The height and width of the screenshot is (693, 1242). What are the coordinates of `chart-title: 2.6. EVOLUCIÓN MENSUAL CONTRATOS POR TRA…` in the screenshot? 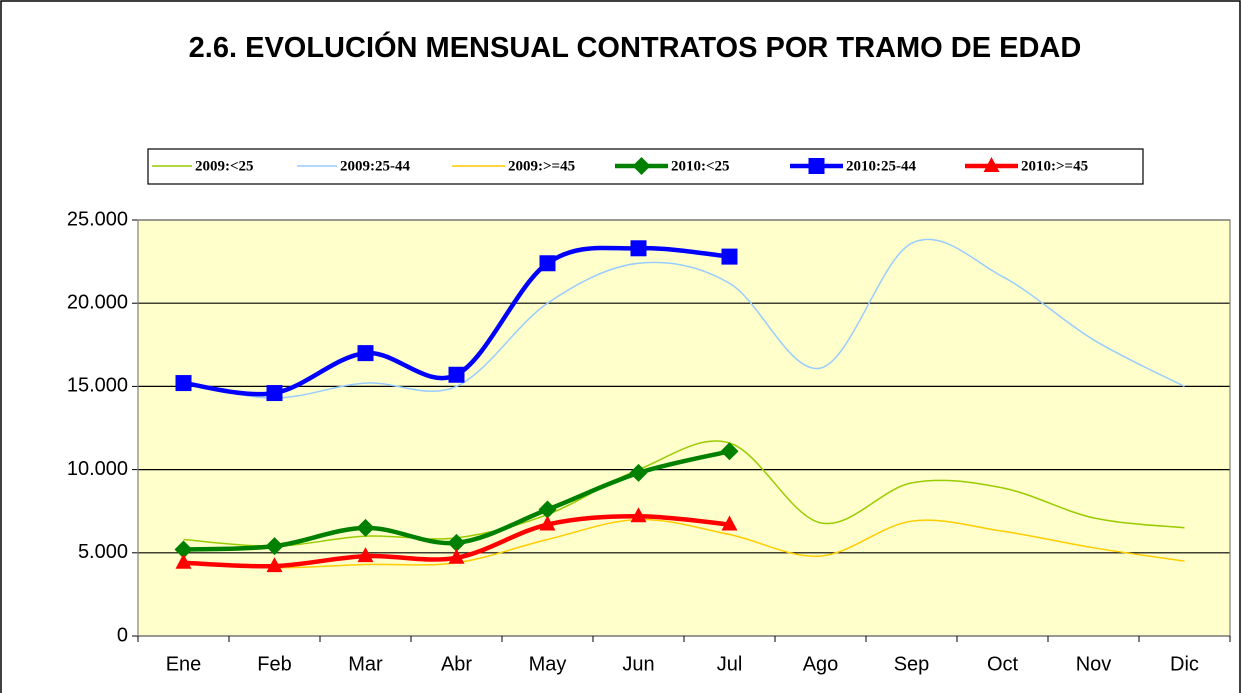 It's located at (635, 48).